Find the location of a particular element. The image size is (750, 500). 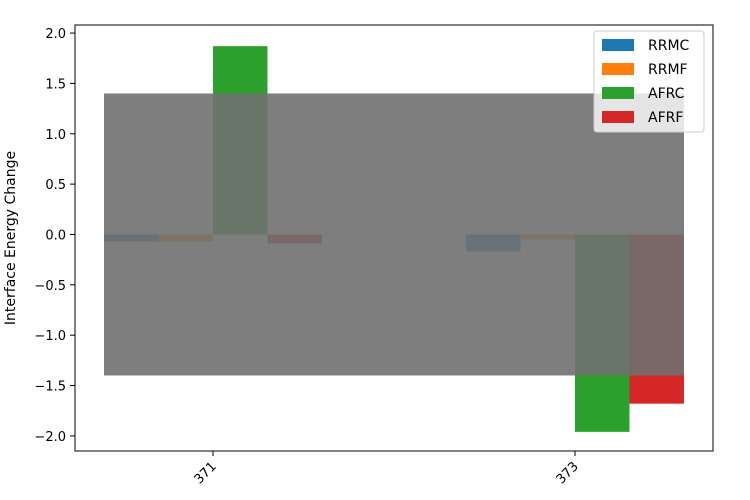

legend-swatch-afrc is located at coordinates (618, 93).